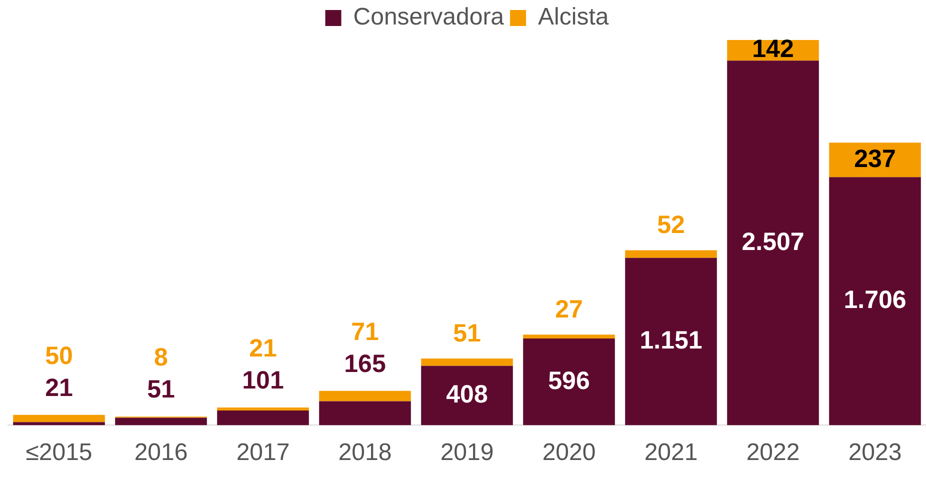  I want to click on data-label: 8, so click(161, 358).